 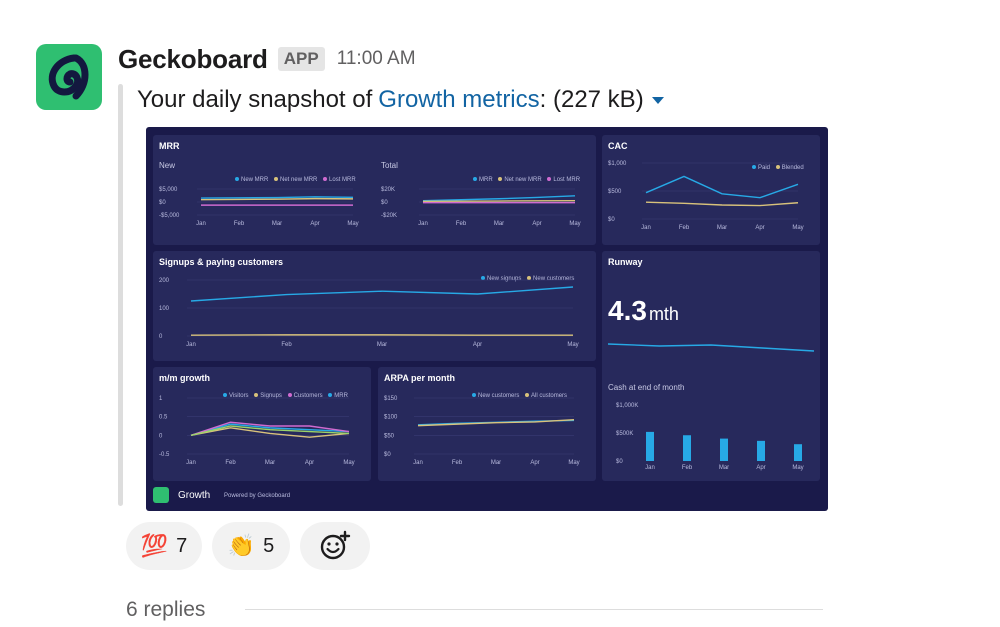 I want to click on series-line-all-customers, so click(x=496, y=422).